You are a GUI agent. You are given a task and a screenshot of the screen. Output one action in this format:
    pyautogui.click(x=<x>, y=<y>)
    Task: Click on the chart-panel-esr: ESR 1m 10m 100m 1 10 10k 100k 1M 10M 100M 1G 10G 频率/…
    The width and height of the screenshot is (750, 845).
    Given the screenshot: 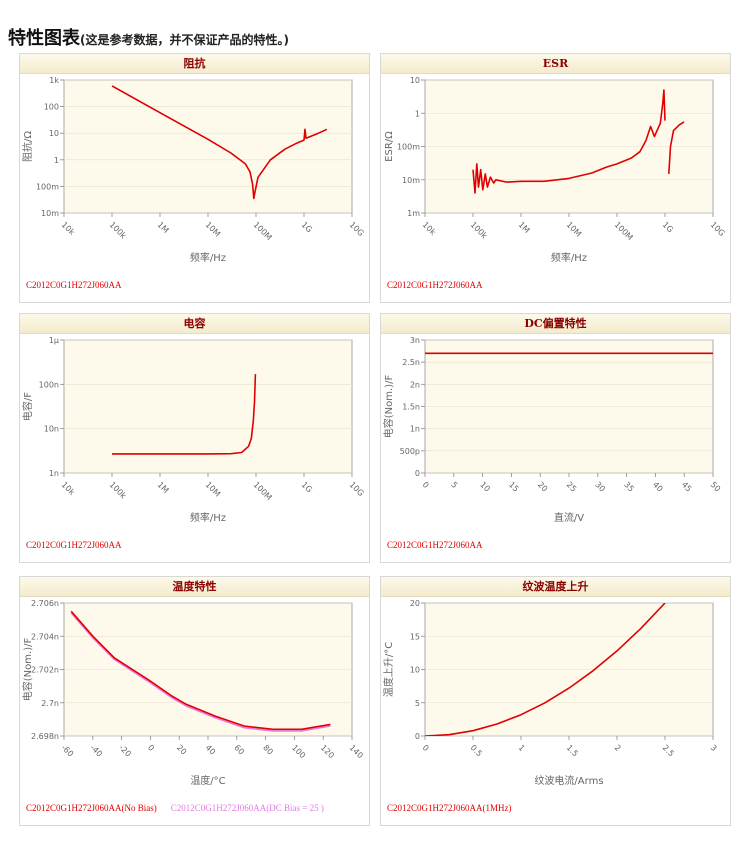 What is the action you would take?
    pyautogui.click(x=555, y=178)
    